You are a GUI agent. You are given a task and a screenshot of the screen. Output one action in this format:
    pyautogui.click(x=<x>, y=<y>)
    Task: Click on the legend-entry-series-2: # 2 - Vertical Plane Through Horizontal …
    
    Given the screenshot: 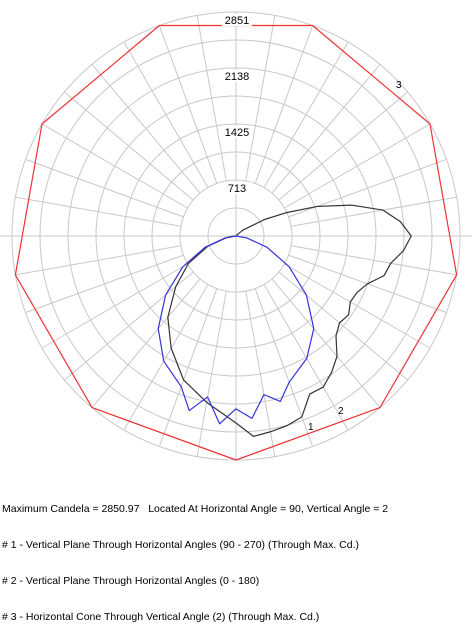 What is the action you would take?
    pyautogui.click(x=131, y=581)
    